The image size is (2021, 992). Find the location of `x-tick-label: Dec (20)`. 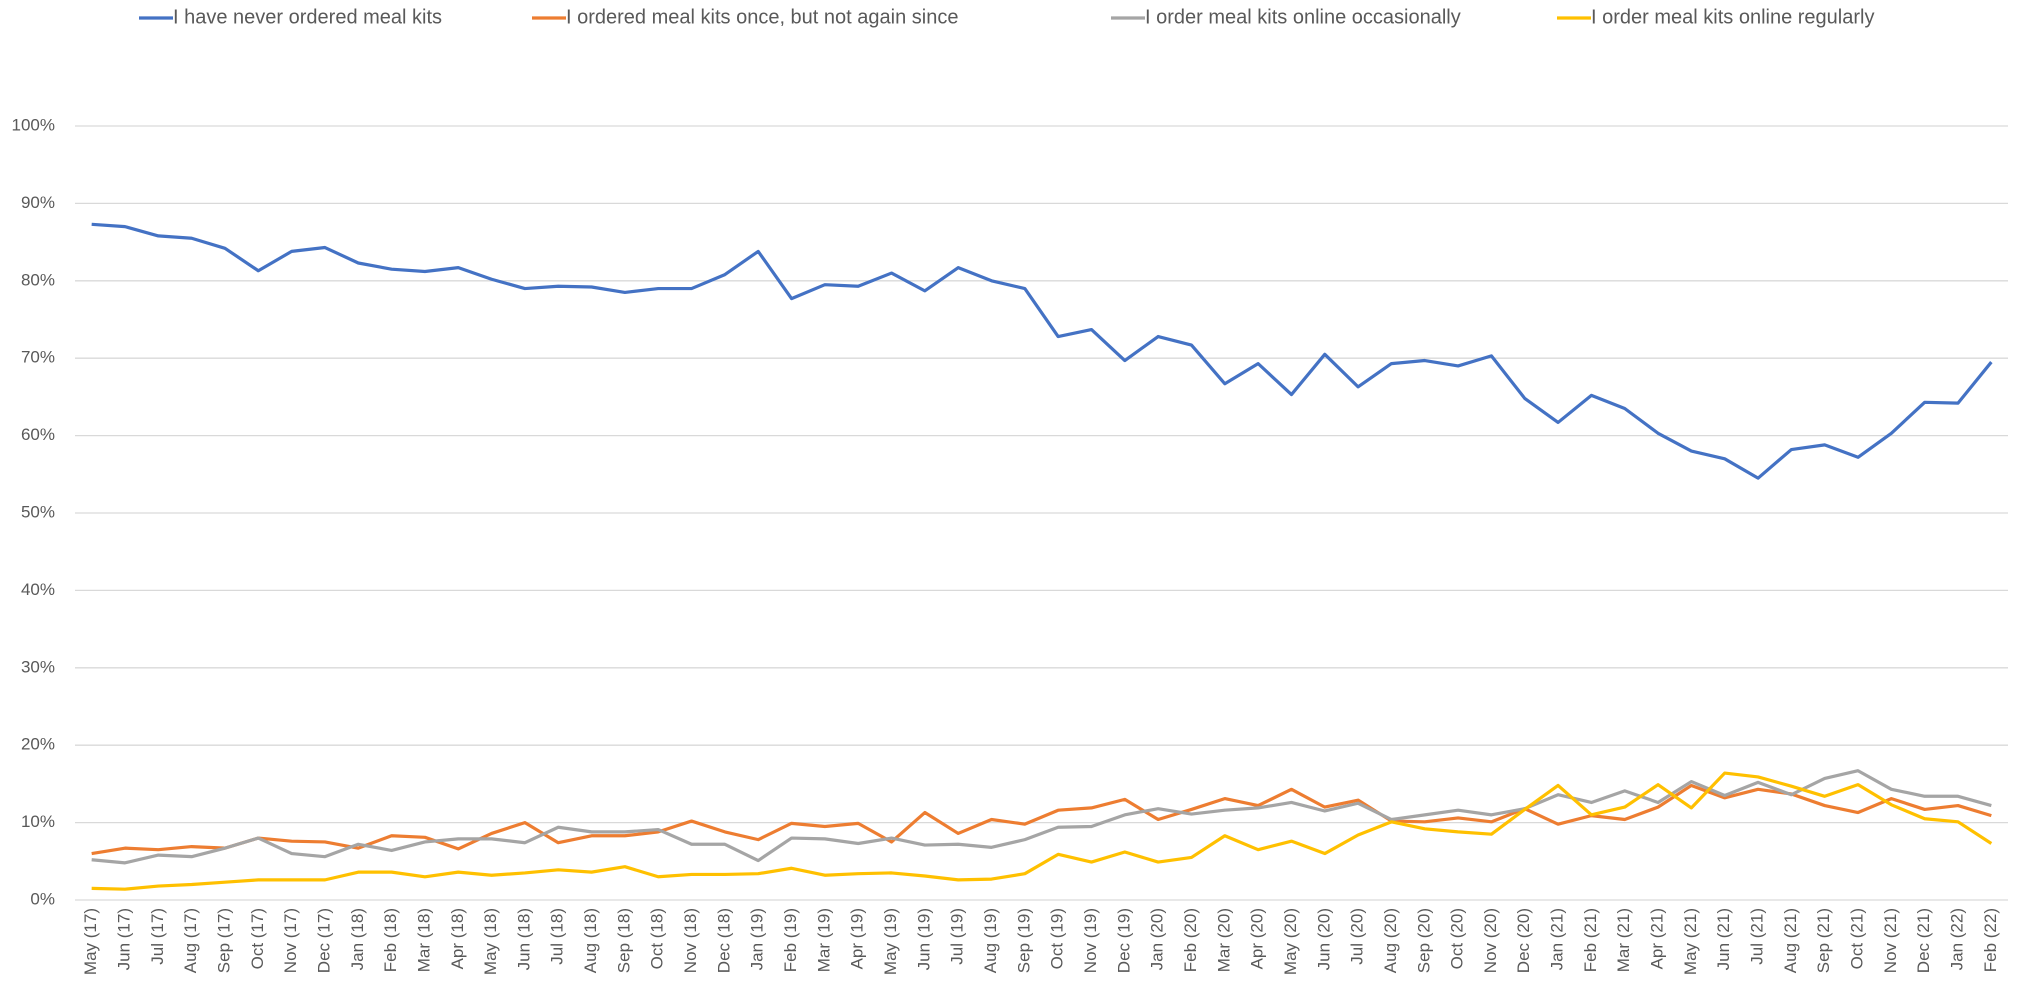

x-tick-label: Dec (20) is located at coordinates (1523, 940).